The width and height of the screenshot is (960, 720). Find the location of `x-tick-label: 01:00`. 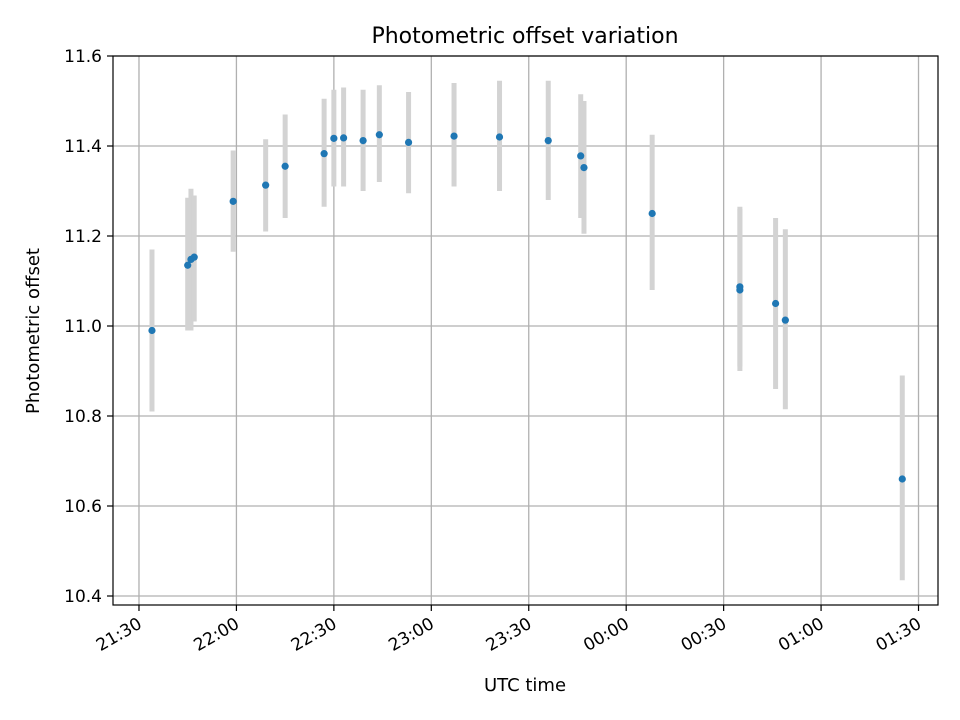

x-tick-label: 01:00 is located at coordinates (801, 635).